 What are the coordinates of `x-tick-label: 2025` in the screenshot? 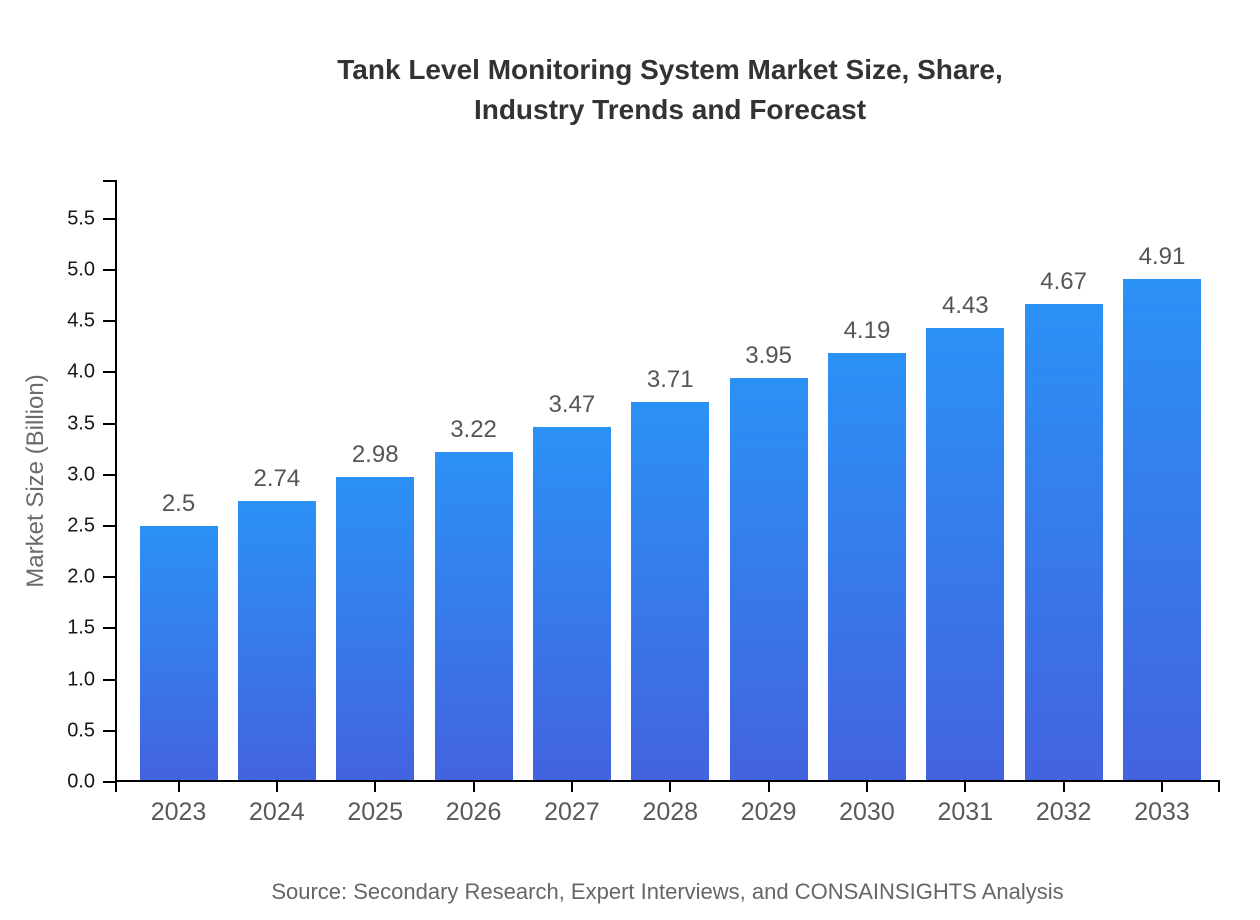 It's located at (375, 812).